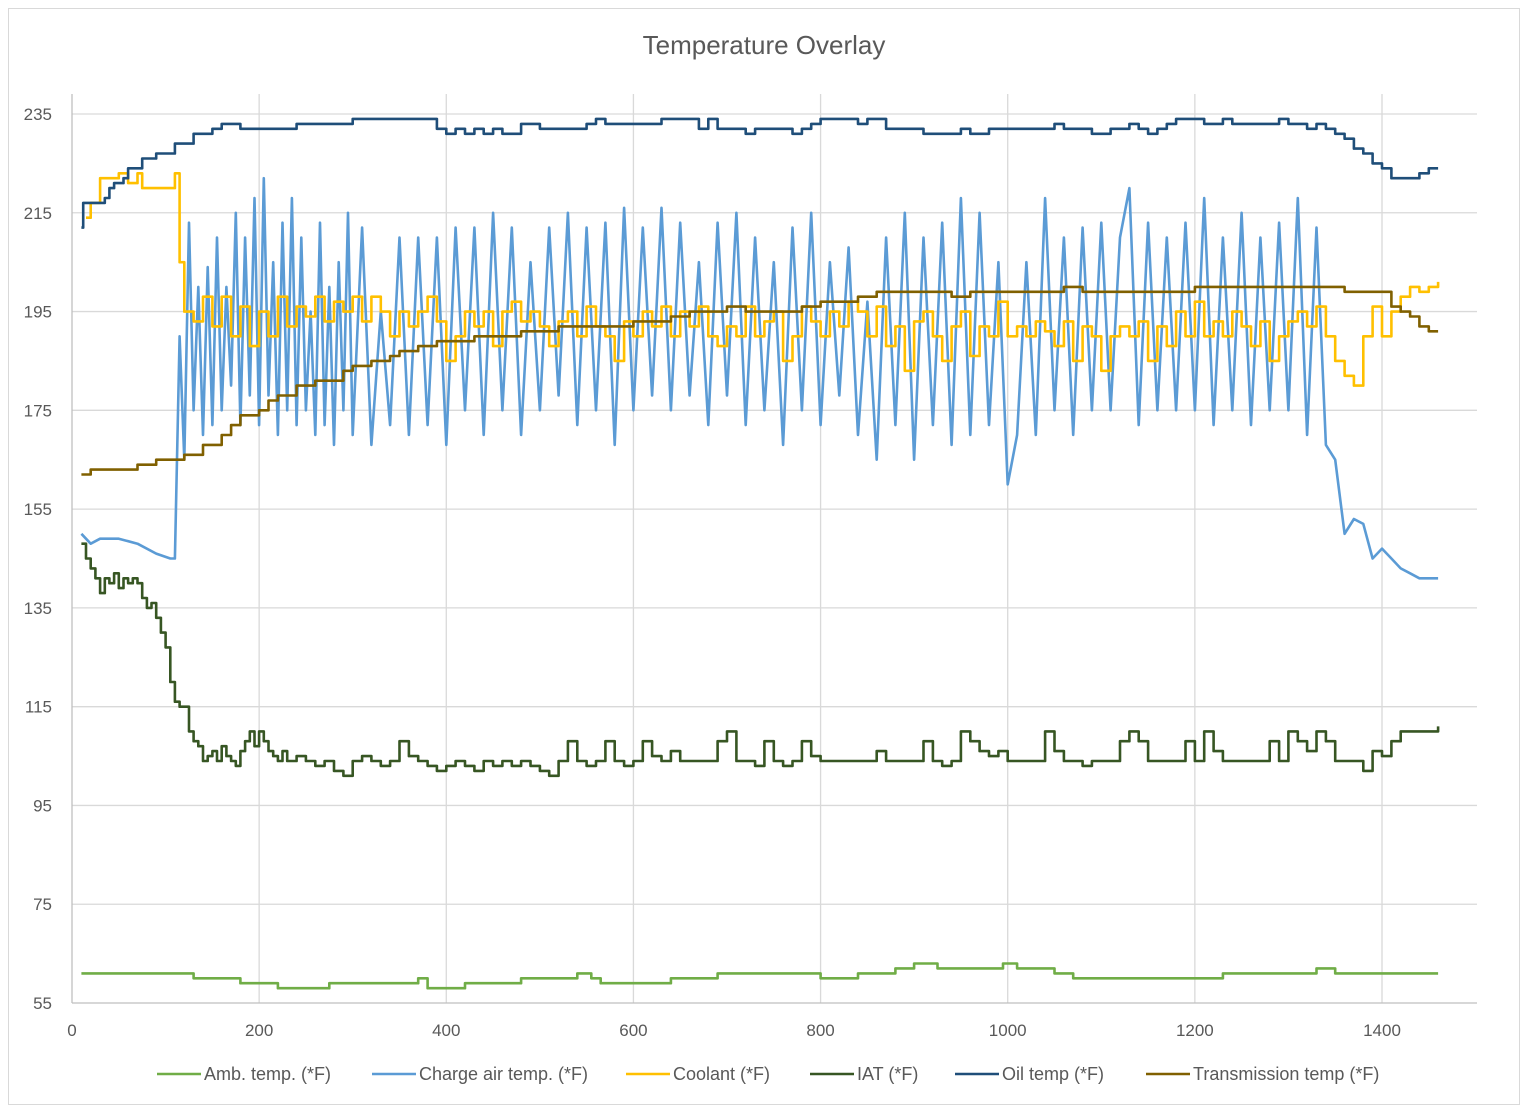 Image resolution: width=1528 pixels, height=1113 pixels. Describe the element at coordinates (1286, 1074) in the screenshot. I see `legend-label-transmission-temp-f: Transmission temp (*F)` at that location.